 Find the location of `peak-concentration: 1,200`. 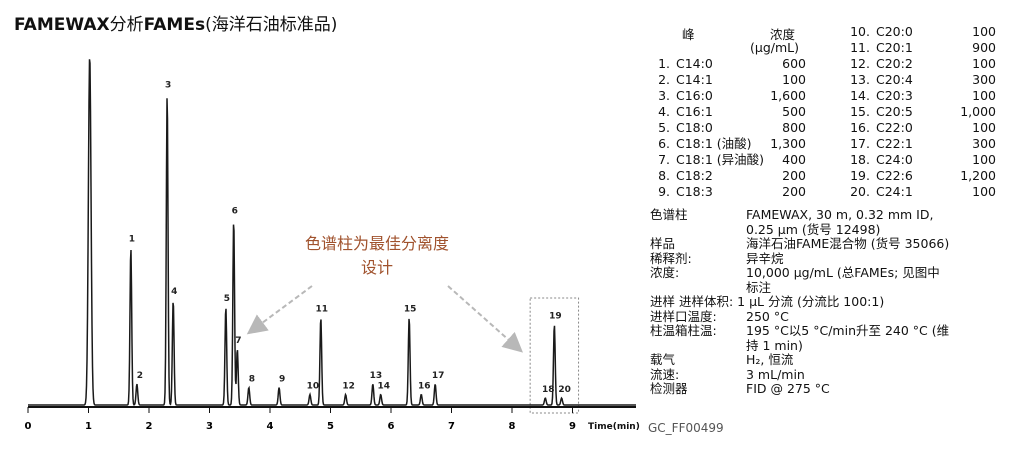

peak-concentration: 1,200 is located at coordinates (978, 175).